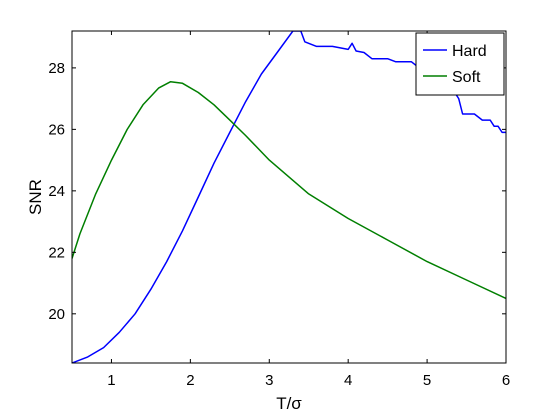 This screenshot has height=419, width=559. Describe the element at coordinates (56, 252) in the screenshot. I see `y-tick-label: 22` at that location.